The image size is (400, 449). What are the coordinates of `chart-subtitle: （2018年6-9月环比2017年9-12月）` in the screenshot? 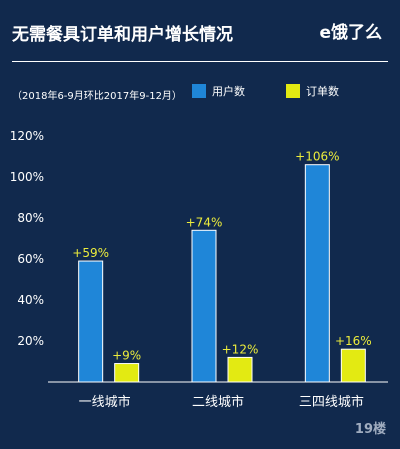 It's located at (97, 96).